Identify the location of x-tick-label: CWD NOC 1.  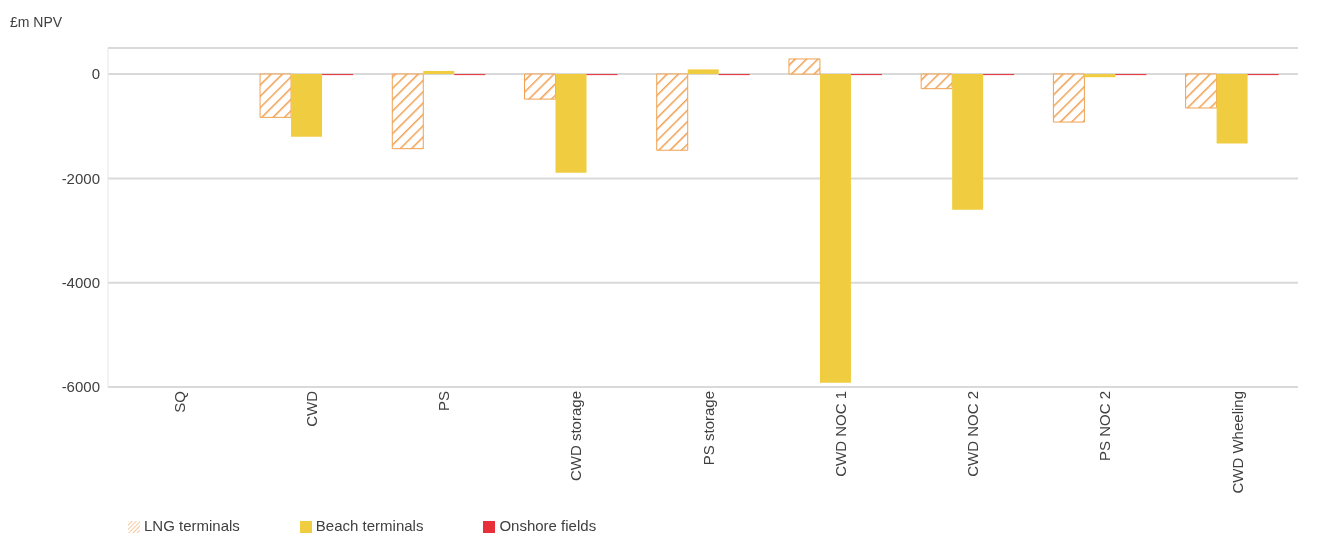
(840, 434).